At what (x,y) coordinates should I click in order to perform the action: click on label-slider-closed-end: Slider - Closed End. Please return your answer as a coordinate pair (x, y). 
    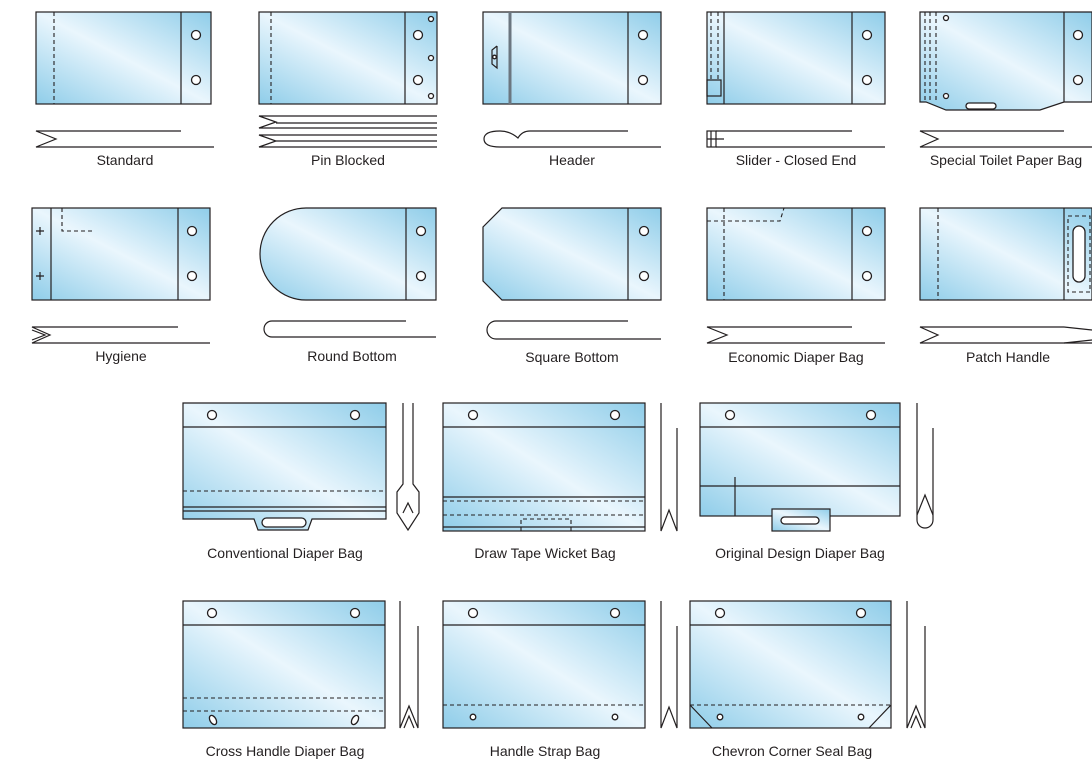
    Looking at the image, I should click on (796, 160).